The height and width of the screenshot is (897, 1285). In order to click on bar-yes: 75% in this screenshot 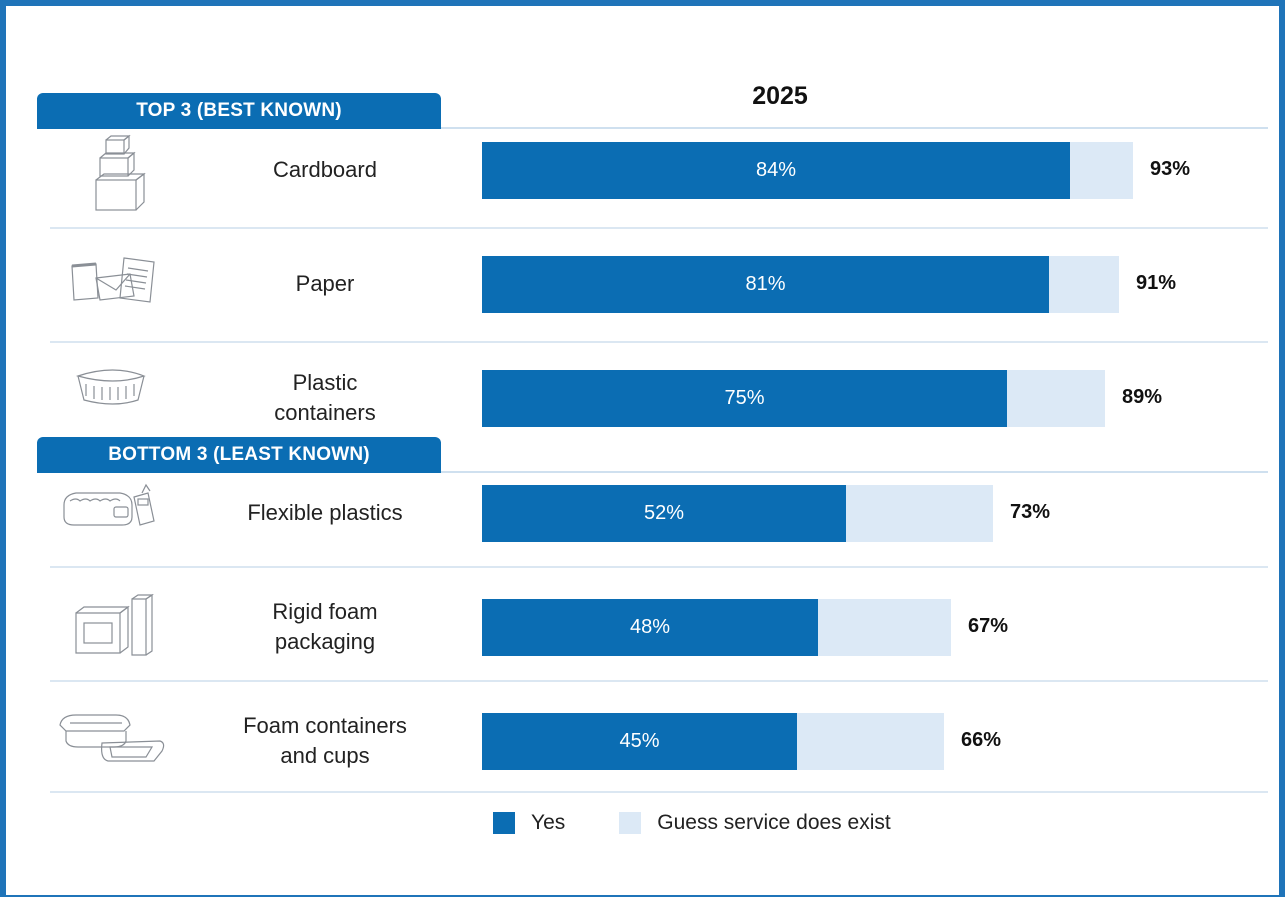, I will do `click(744, 398)`.